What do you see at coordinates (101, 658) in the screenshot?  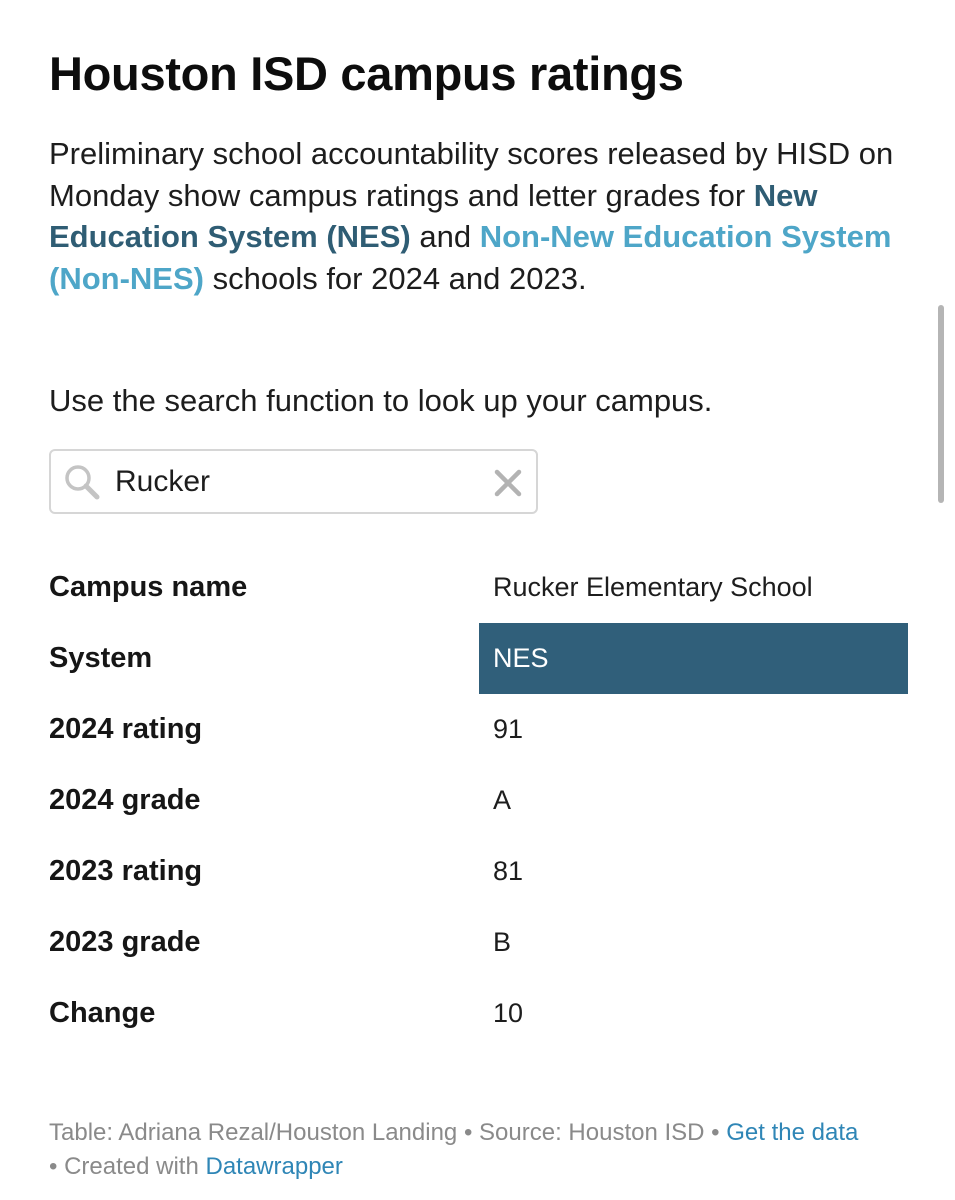 I see `row-label: System` at bounding box center [101, 658].